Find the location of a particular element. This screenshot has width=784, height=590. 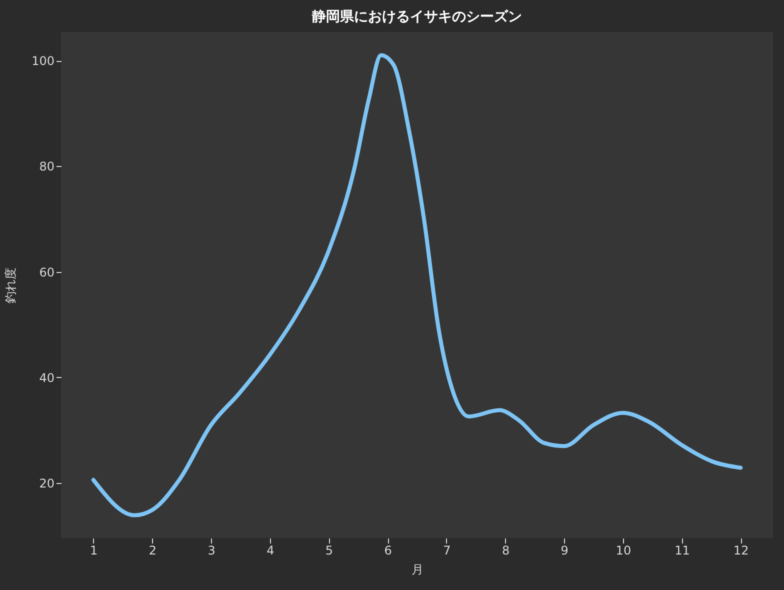

y-axis-title: 釣れ度 is located at coordinates (11, 286).